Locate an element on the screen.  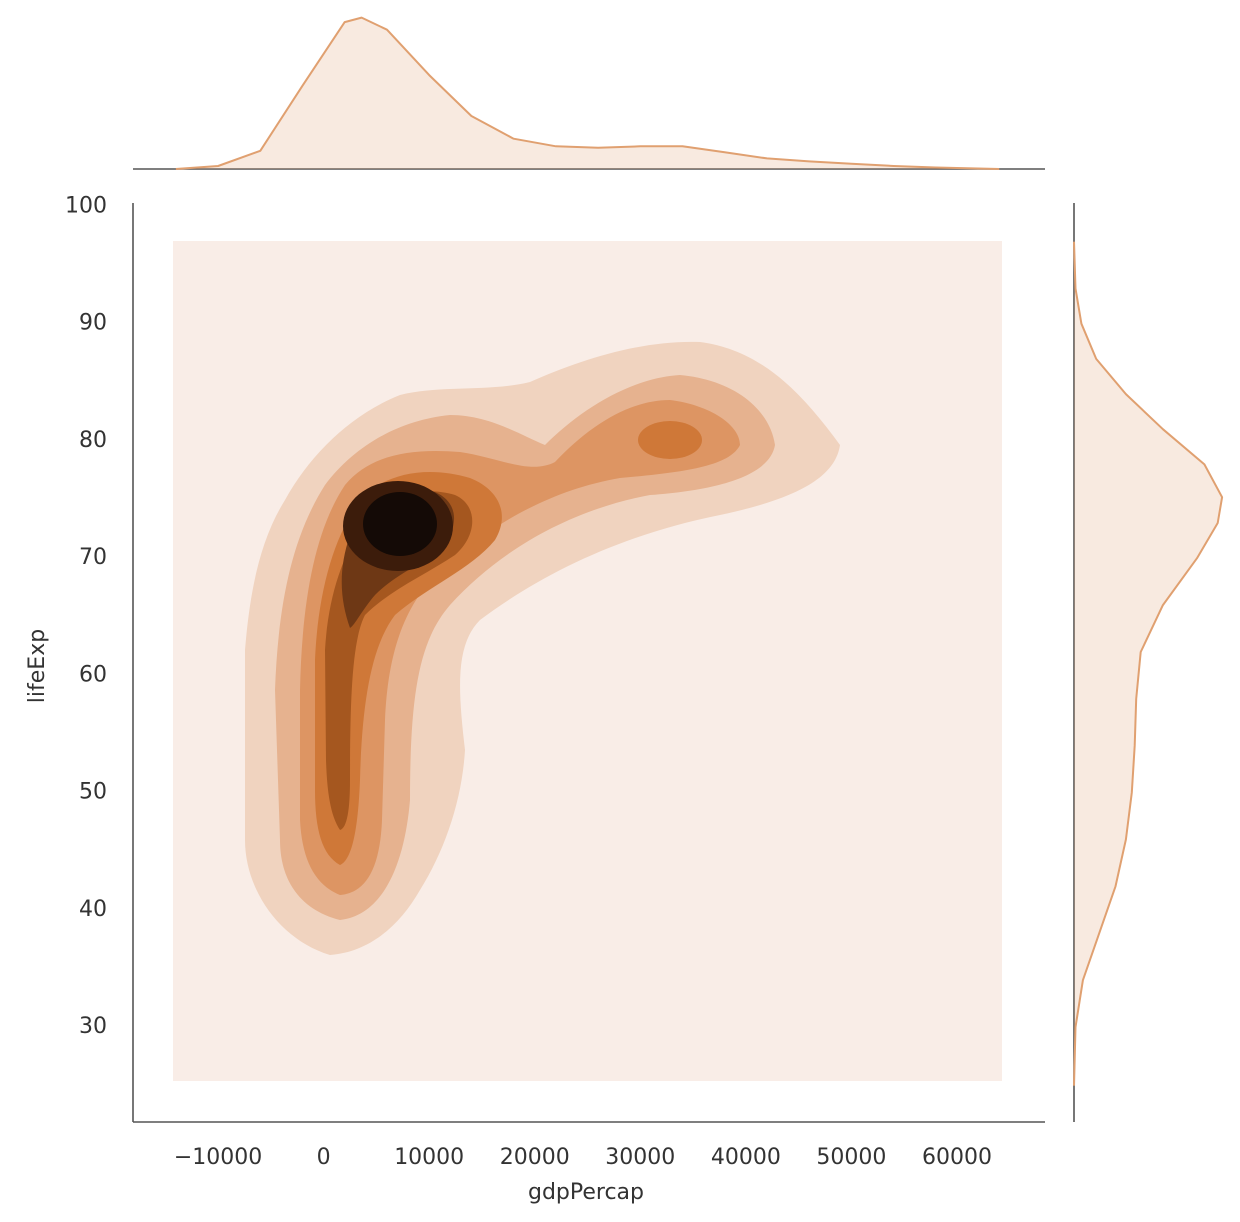
y-tick-label: 100 is located at coordinates (86, 206).